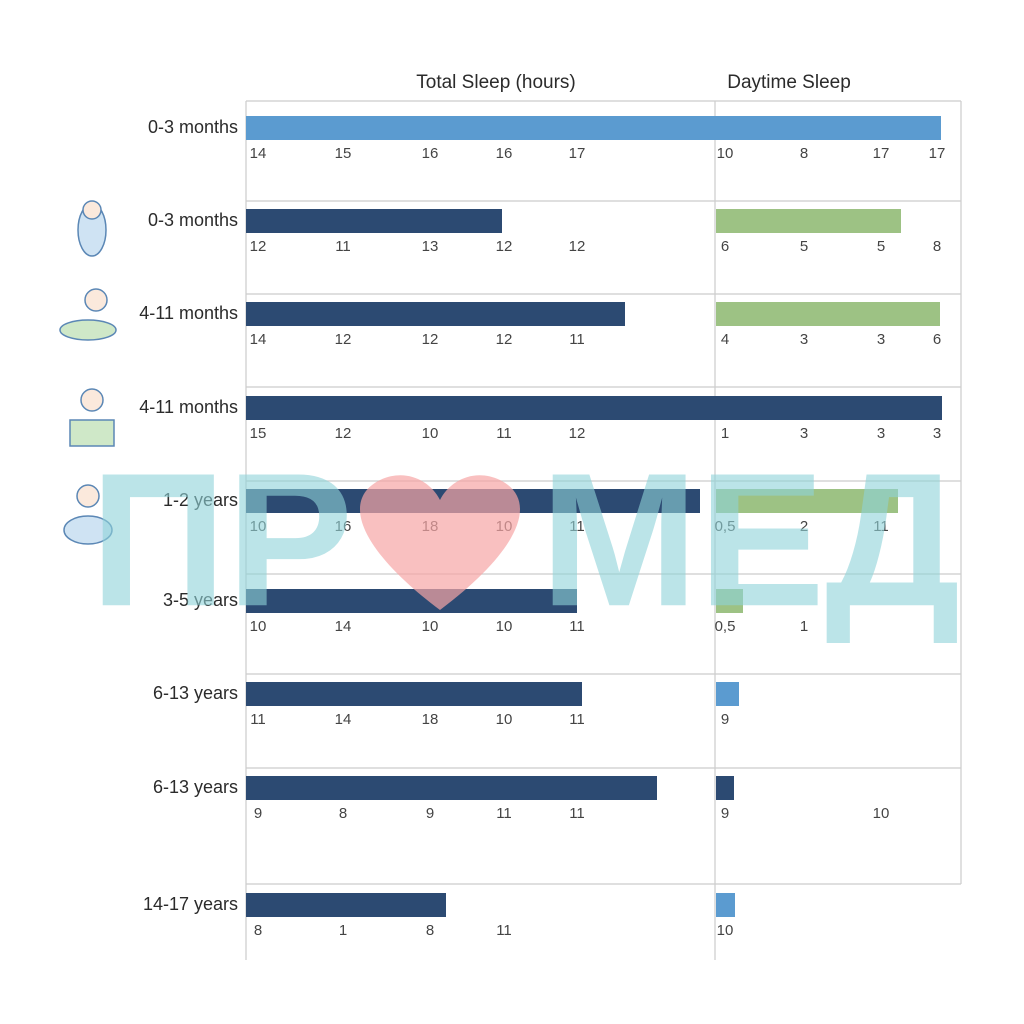 The image size is (1024, 1024). I want to click on total-value: 18, so click(430, 719).